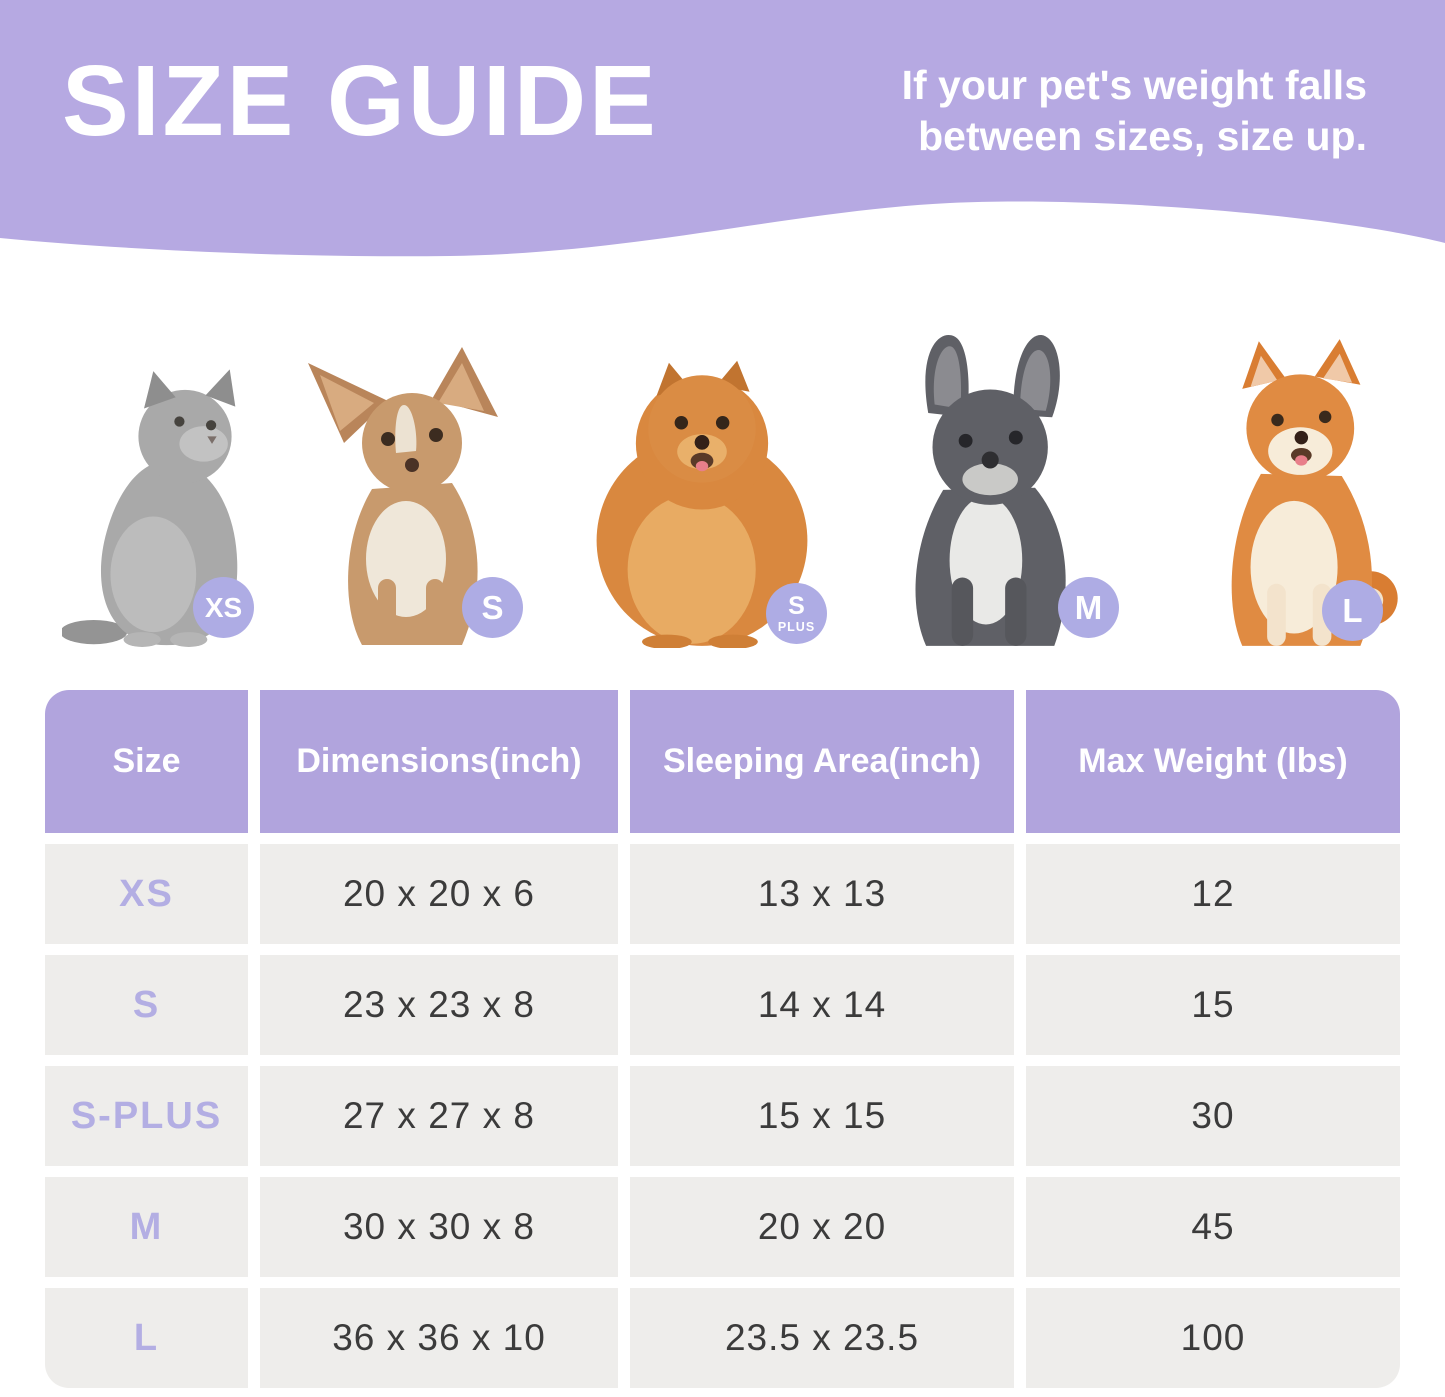  What do you see at coordinates (822, 1005) in the screenshot?
I see `table-cell-sleeping-area: 14 x 14` at bounding box center [822, 1005].